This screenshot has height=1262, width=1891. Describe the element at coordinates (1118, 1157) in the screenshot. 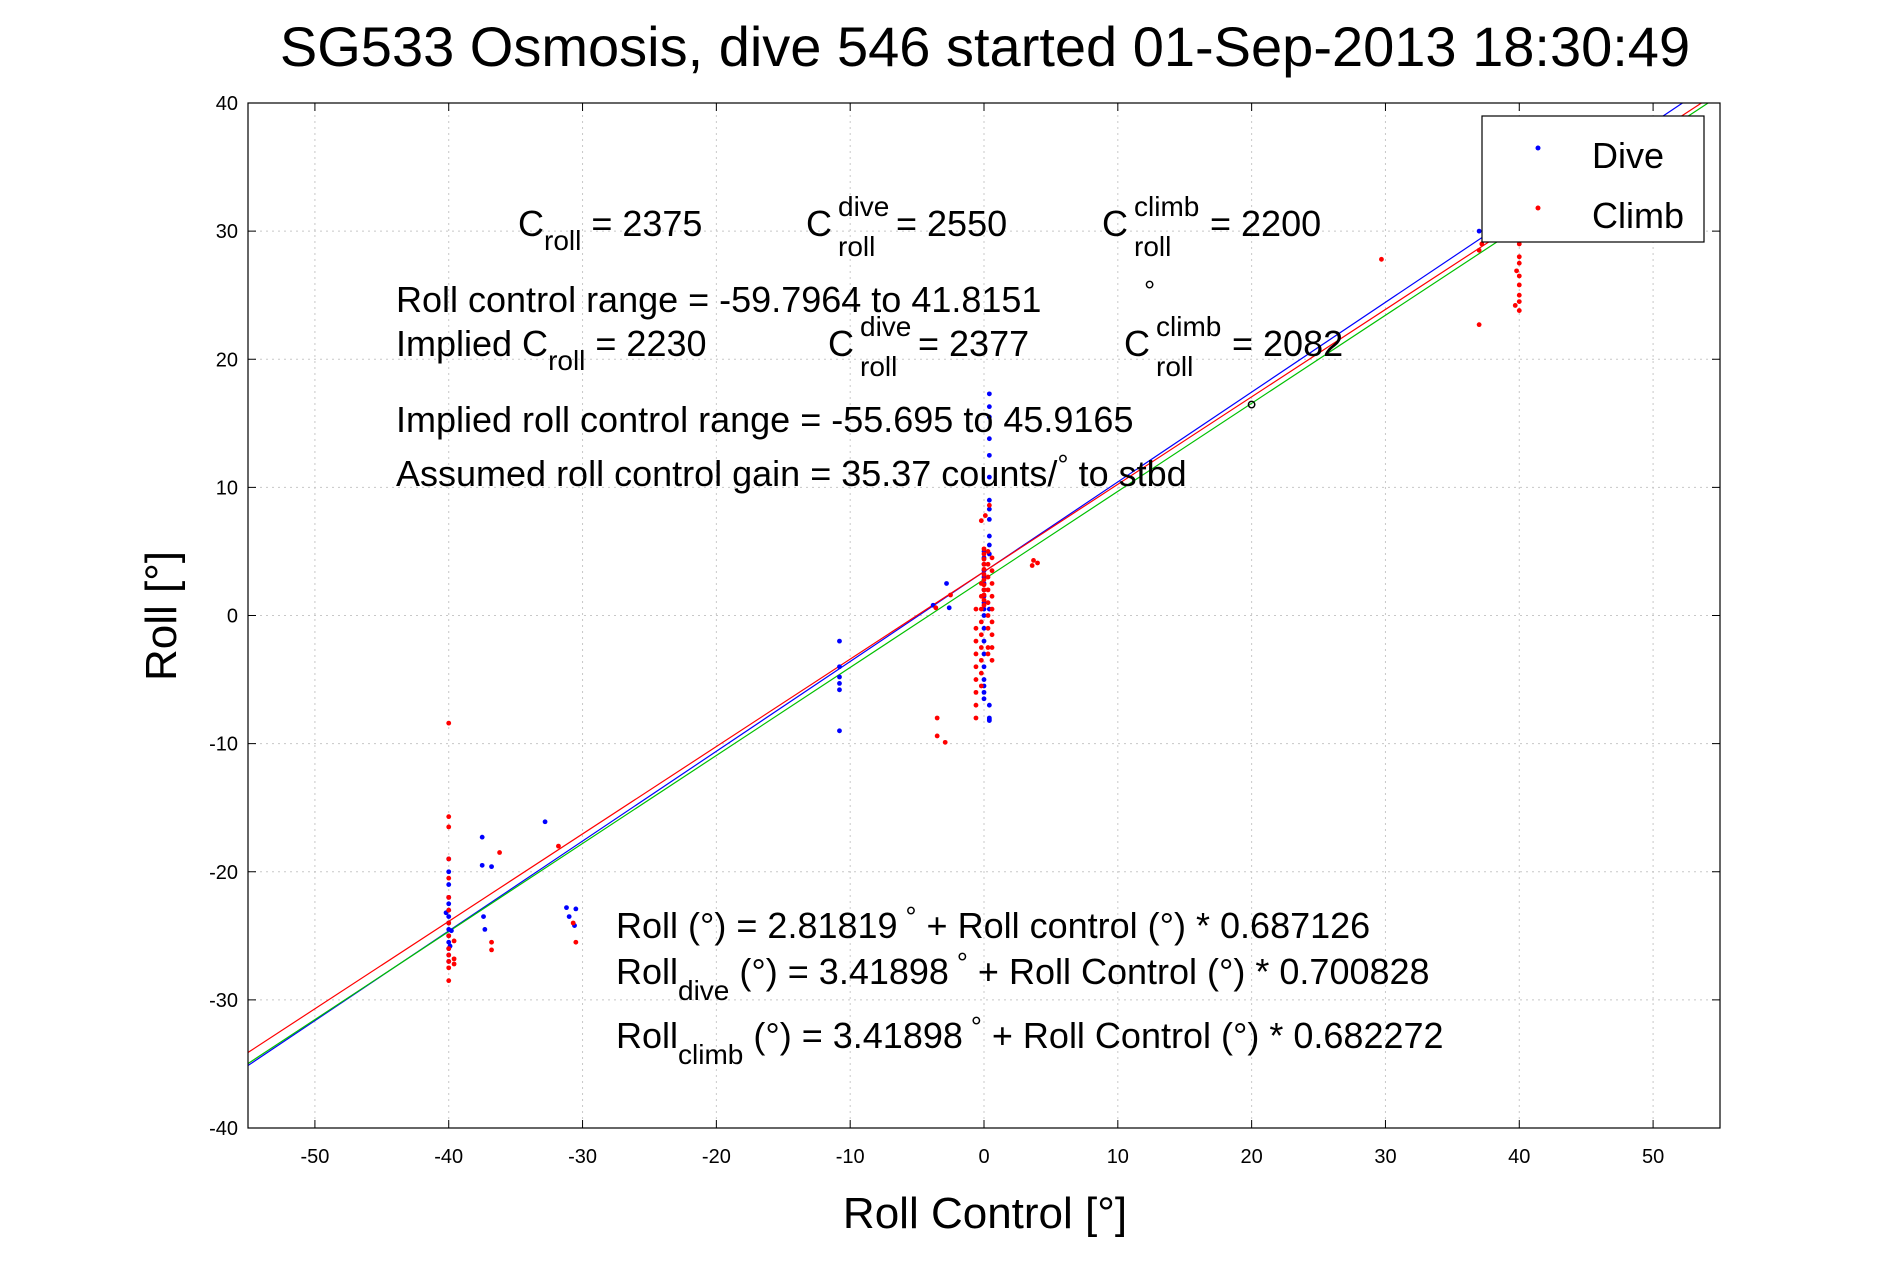

I see `x-tick-label: 10` at that location.